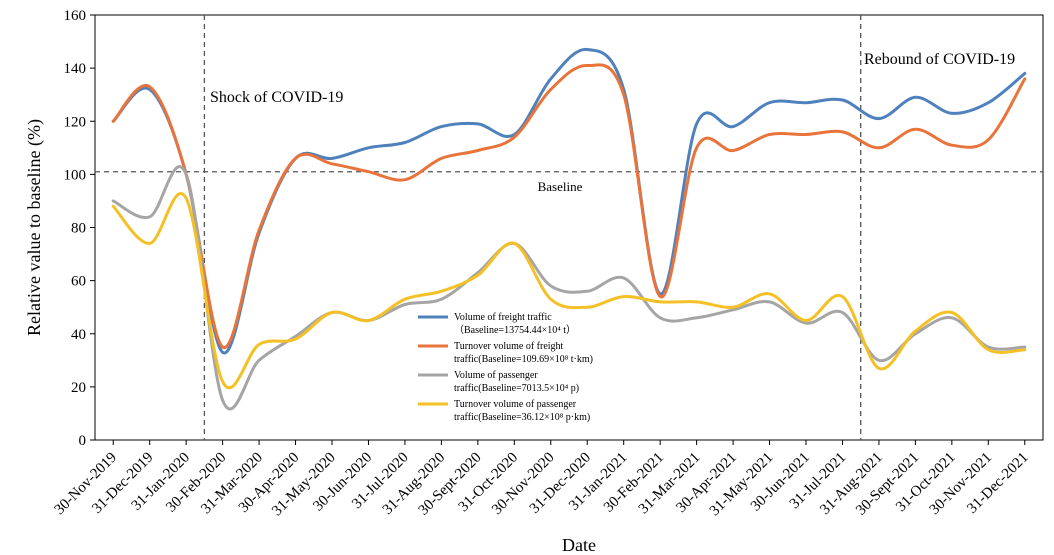 The height and width of the screenshot is (555, 1054). What do you see at coordinates (78, 388) in the screenshot?
I see `y-tick-label: 20` at bounding box center [78, 388].